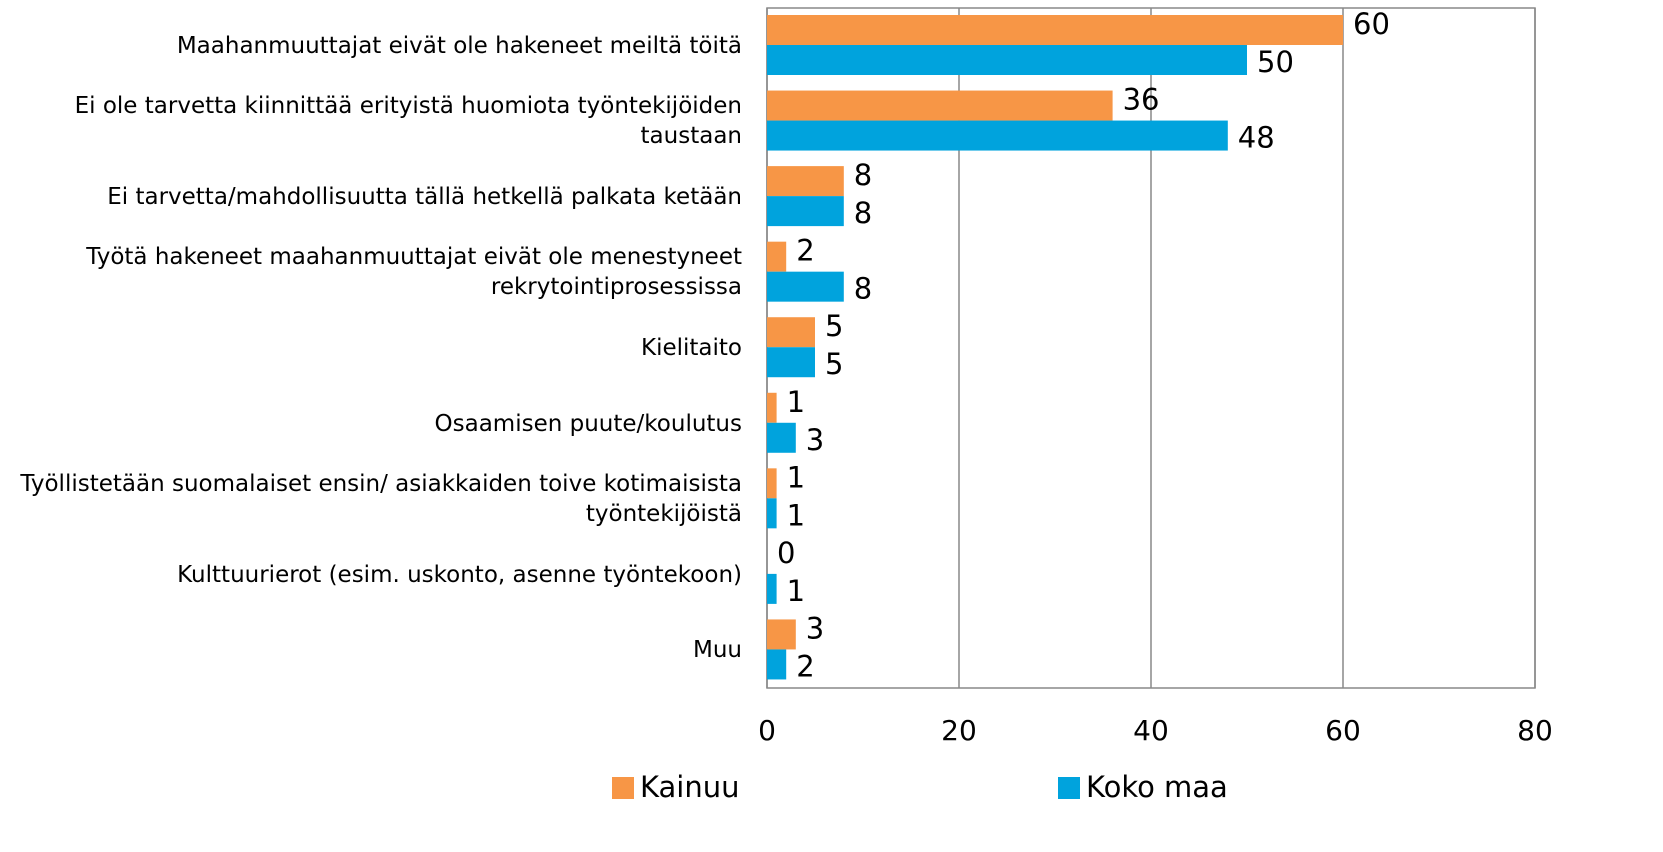 The image size is (1663, 852). I want to click on legend-label: Kainuu, so click(689, 787).